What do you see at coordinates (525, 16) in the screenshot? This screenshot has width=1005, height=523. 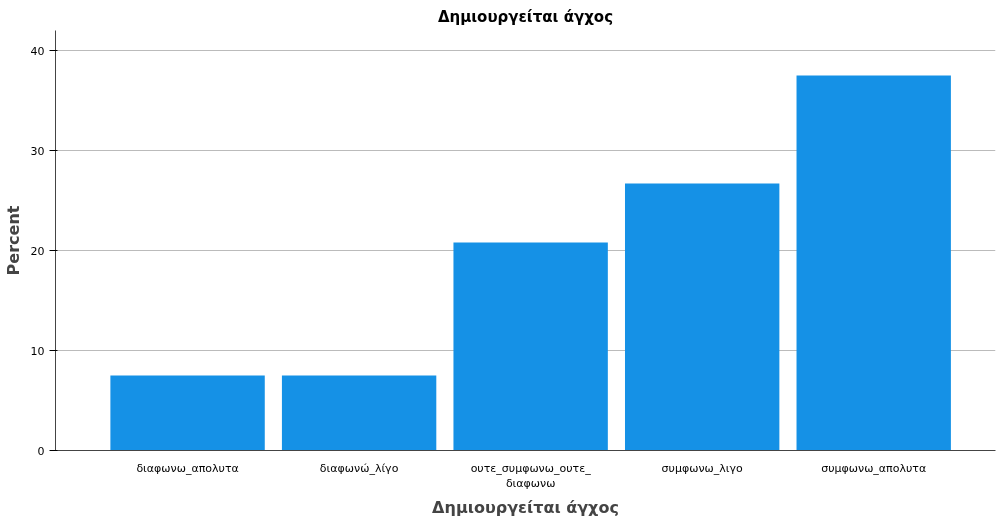 I see `chart-title: Δημιουργείται άγχος` at bounding box center [525, 16].